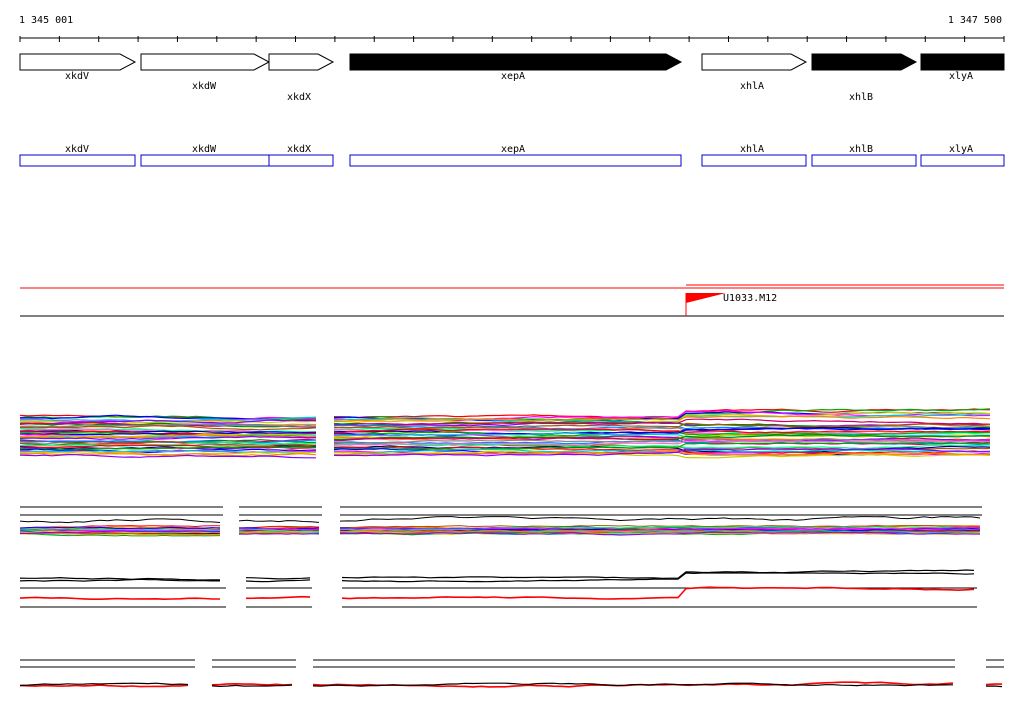 This screenshot has width=1024, height=714. Describe the element at coordinates (864, 78) in the screenshot. I see `gene-xhlB: xhlB` at that location.